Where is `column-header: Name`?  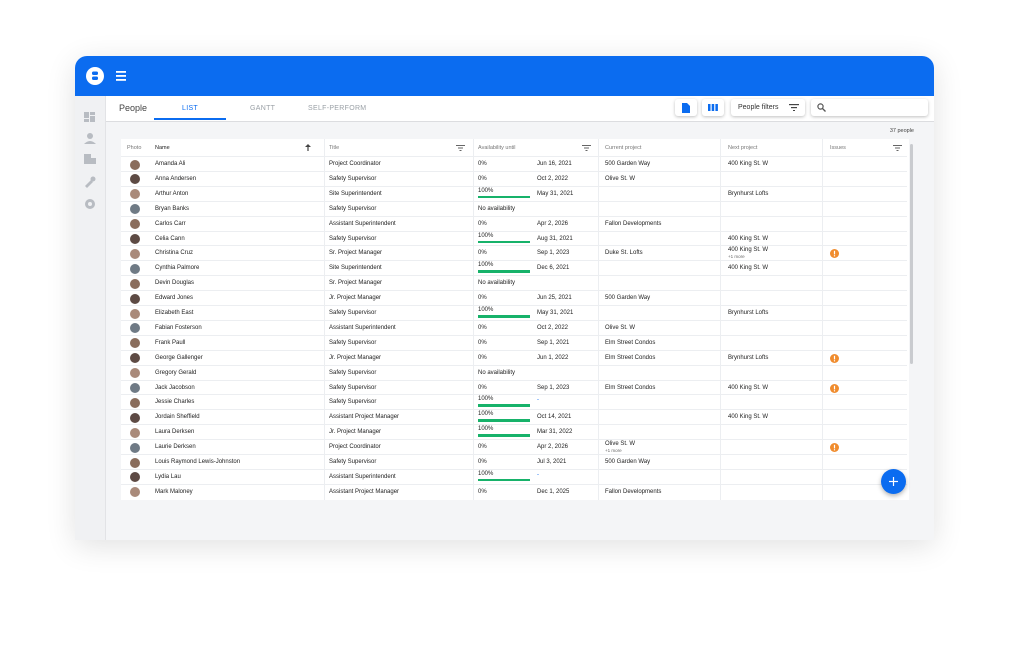
column-header: Name is located at coordinates (162, 148).